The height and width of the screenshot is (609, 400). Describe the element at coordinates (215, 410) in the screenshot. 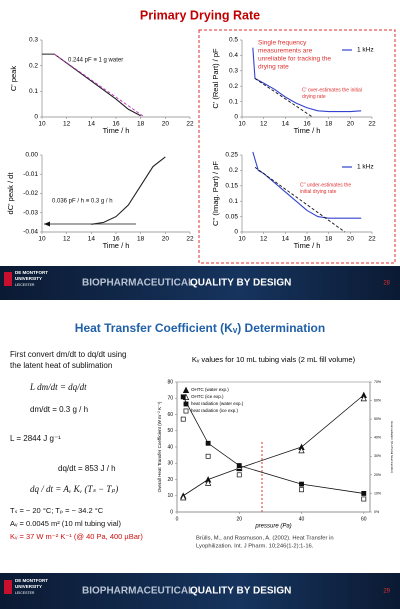

I see `legend-label: heat radiation (ice exp.)` at that location.